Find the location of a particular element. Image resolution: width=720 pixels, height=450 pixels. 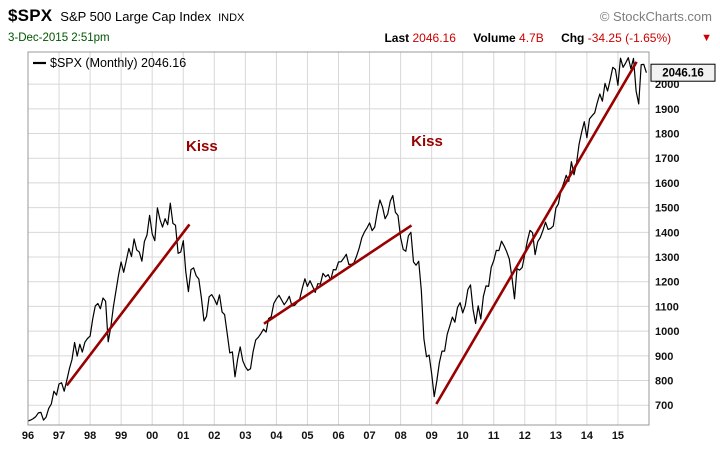

x-axis-label: 05 is located at coordinates (307, 436).